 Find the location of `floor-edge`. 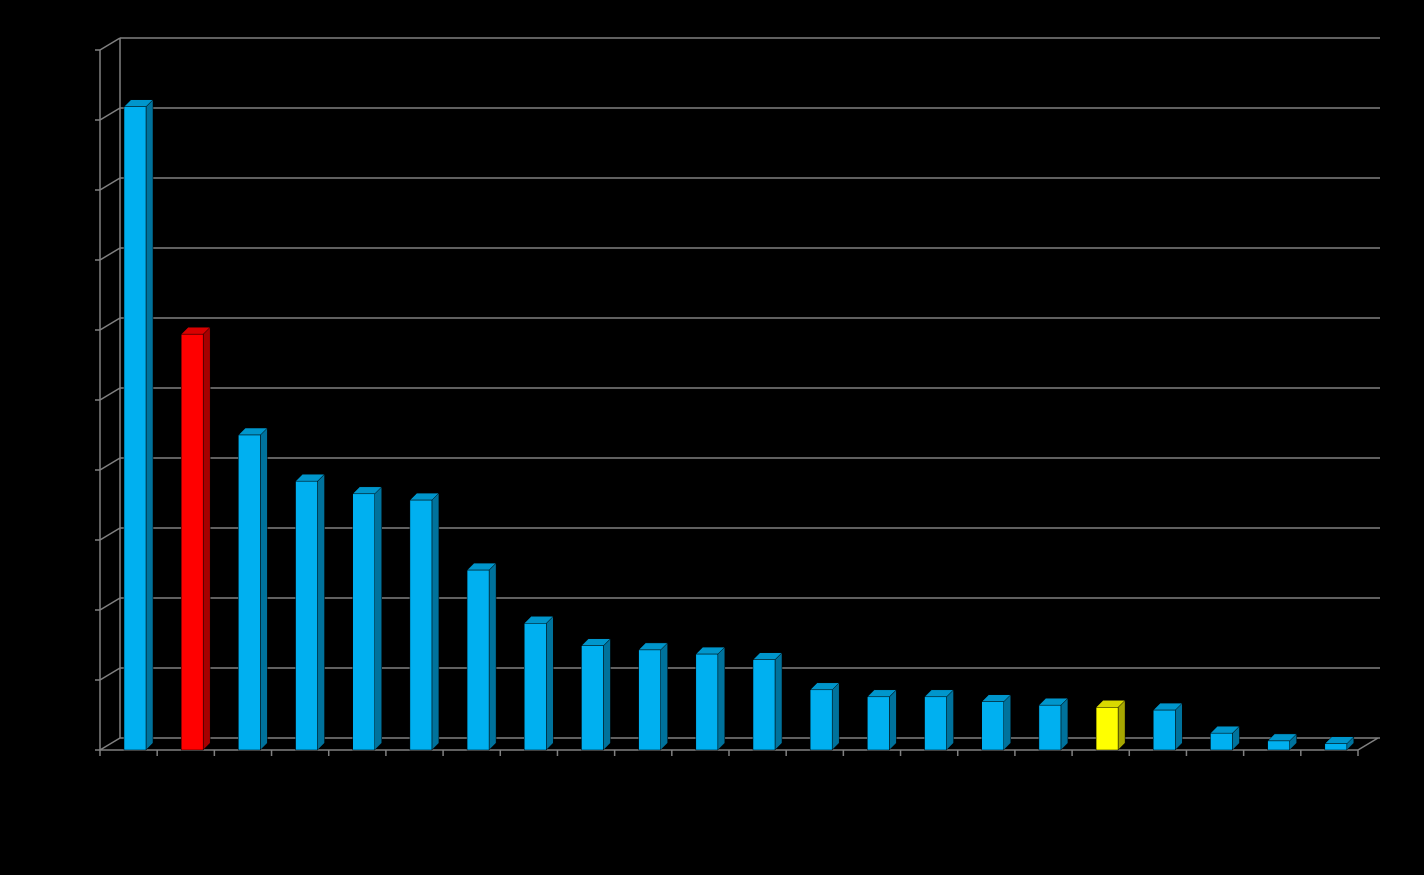

floor-edge is located at coordinates (1368, 744).